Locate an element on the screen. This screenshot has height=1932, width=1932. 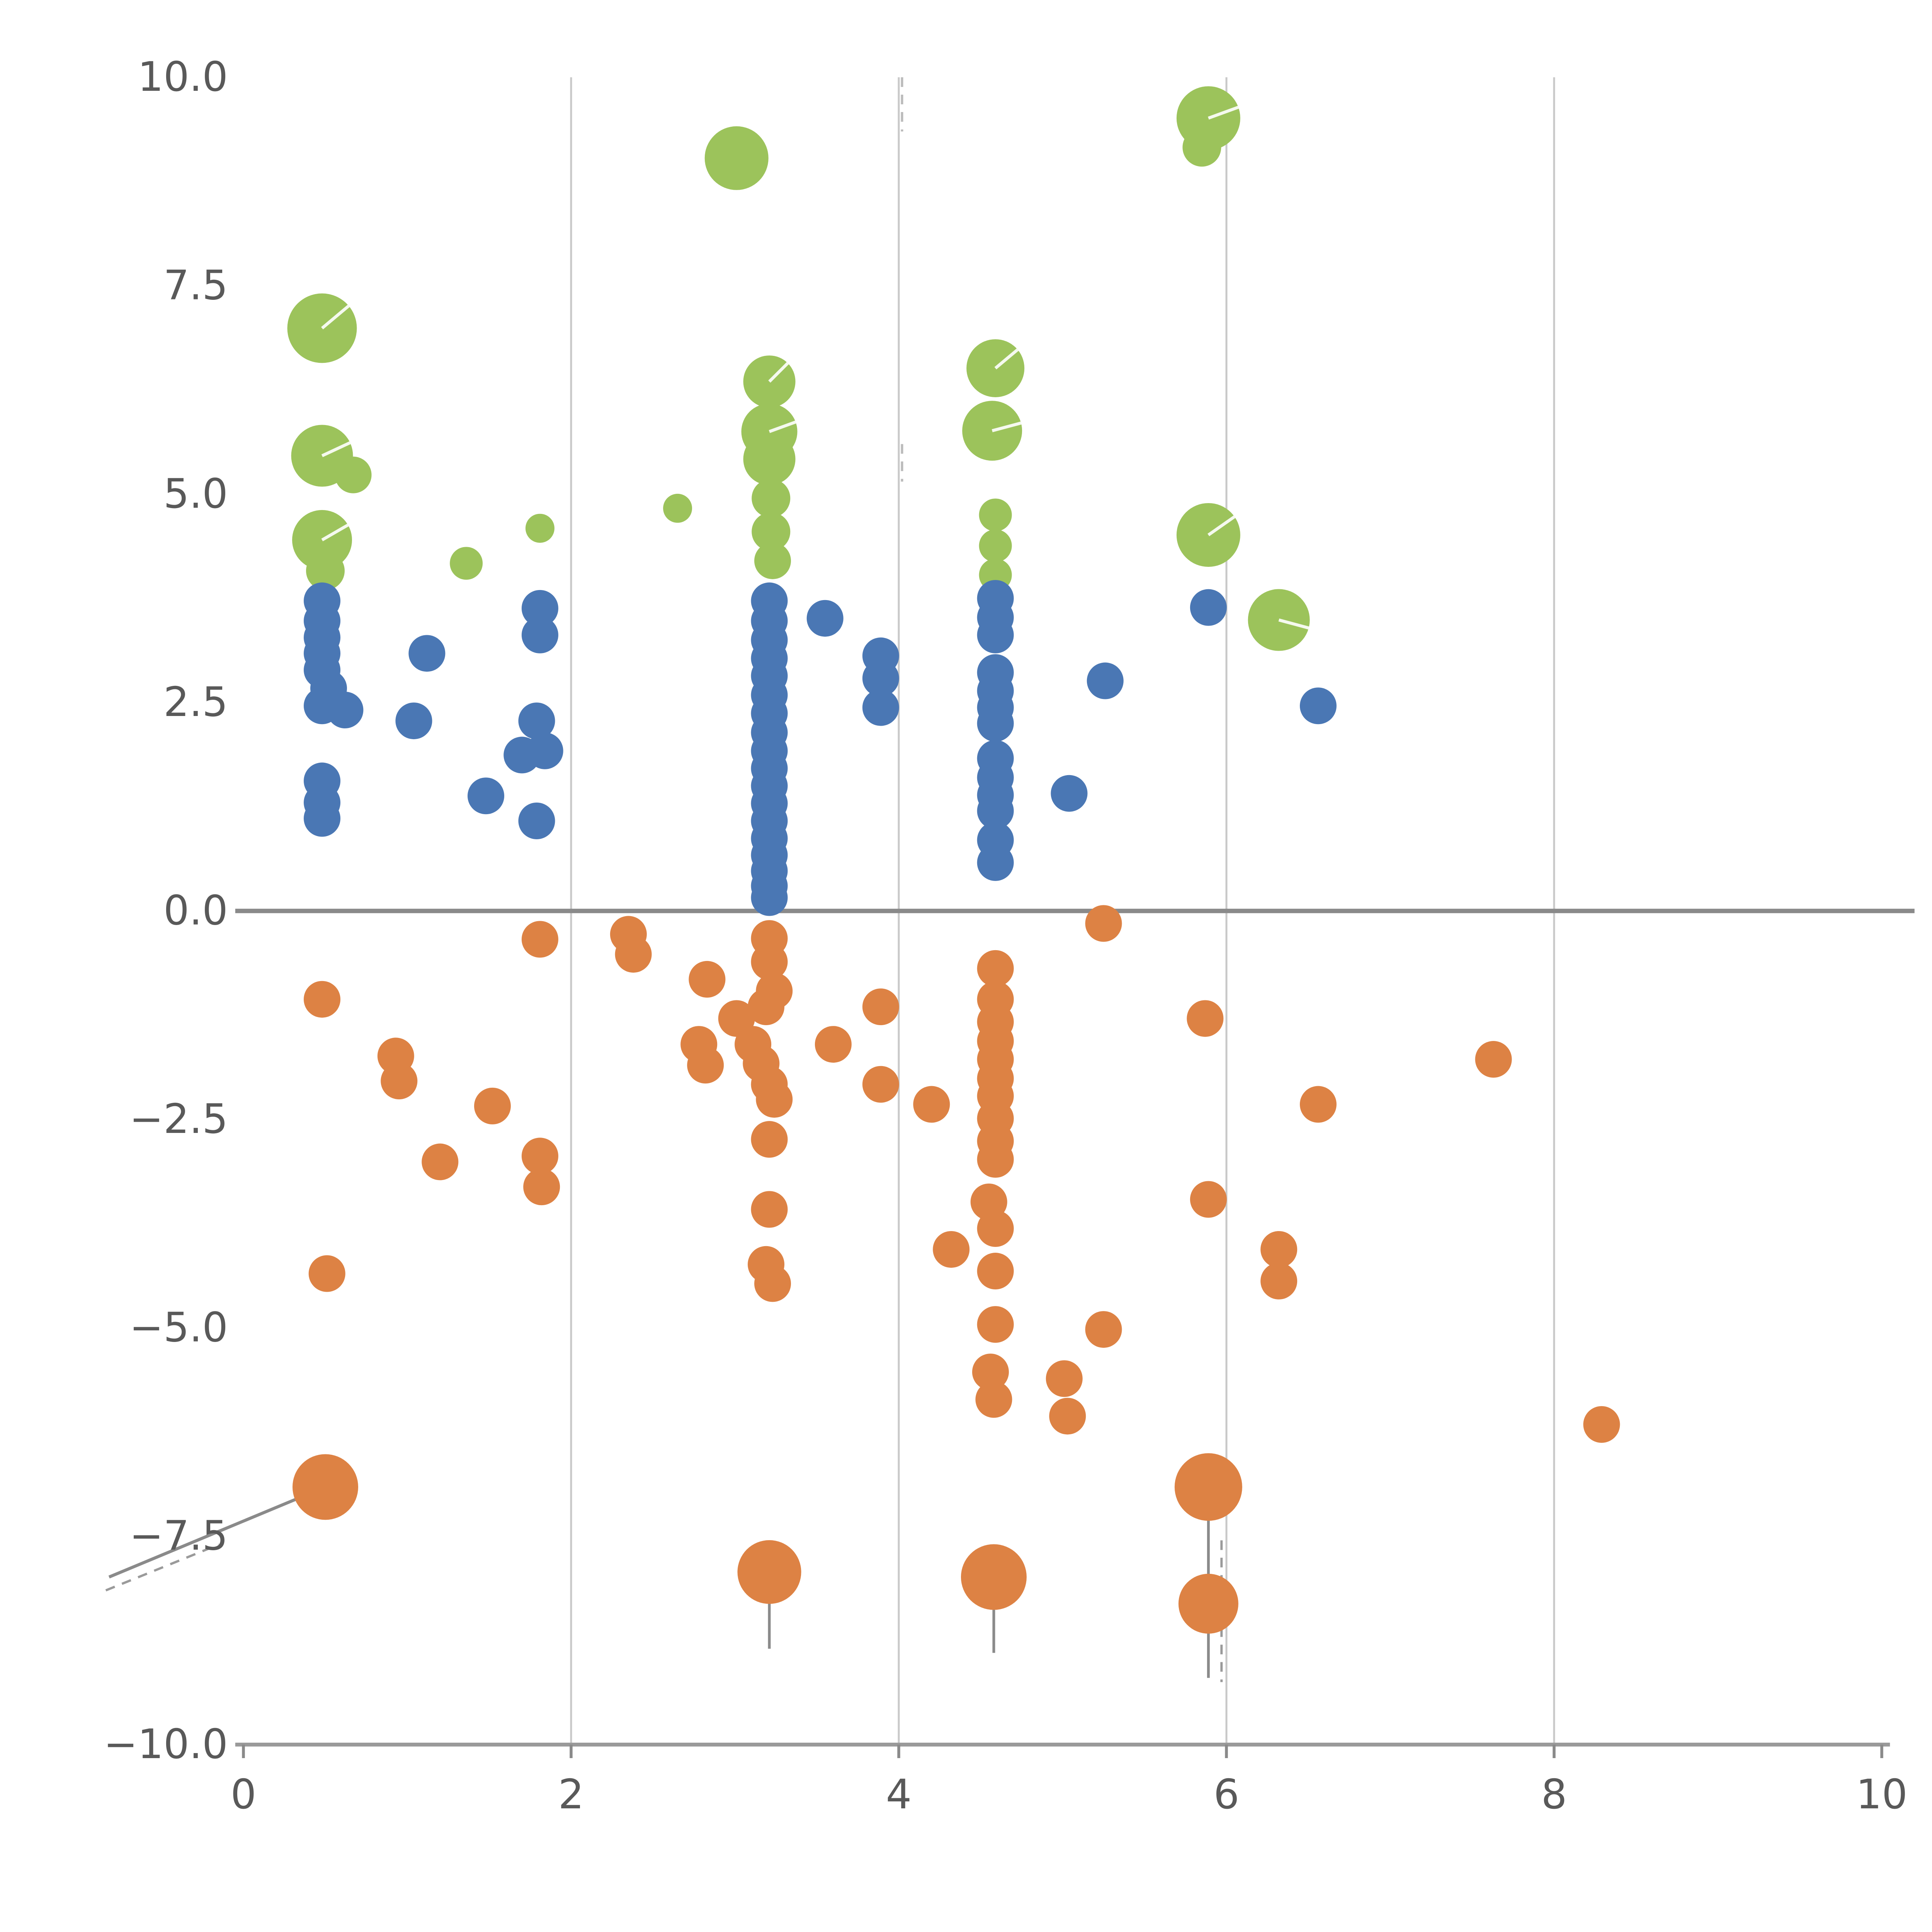
y-tick-label: −7.5 is located at coordinates (178, 1536).